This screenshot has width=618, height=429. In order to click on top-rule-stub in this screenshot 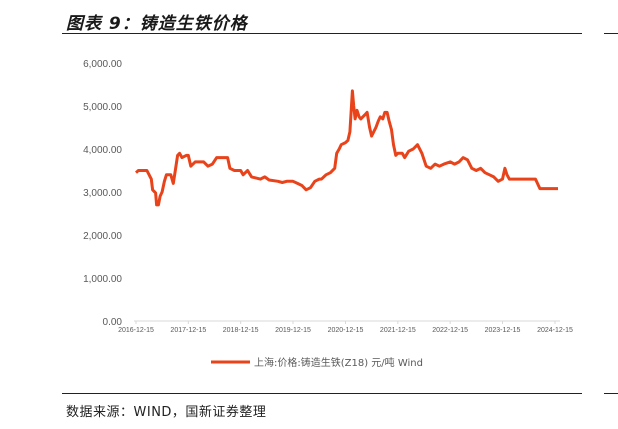, I will do `click(611, 33)`.